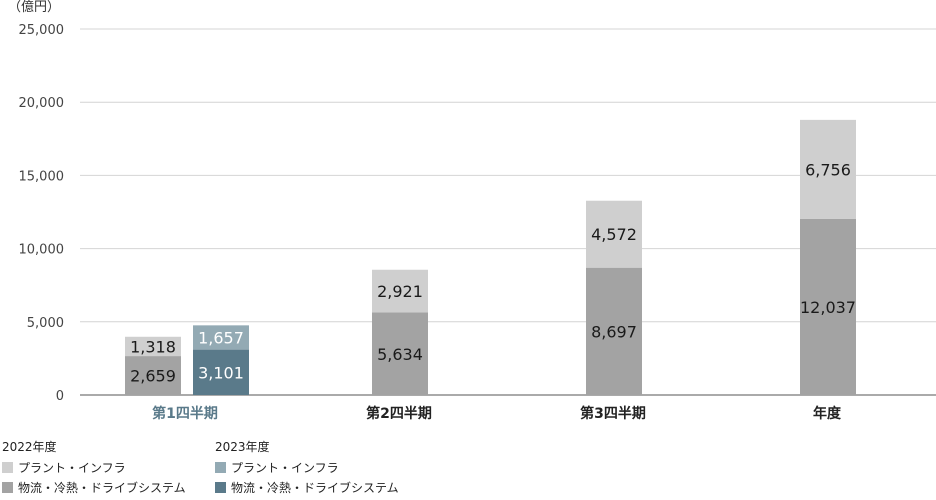 The width and height of the screenshot is (936, 500). What do you see at coordinates (45, 323) in the screenshot?
I see `y-tick-label: 5,000` at bounding box center [45, 323].